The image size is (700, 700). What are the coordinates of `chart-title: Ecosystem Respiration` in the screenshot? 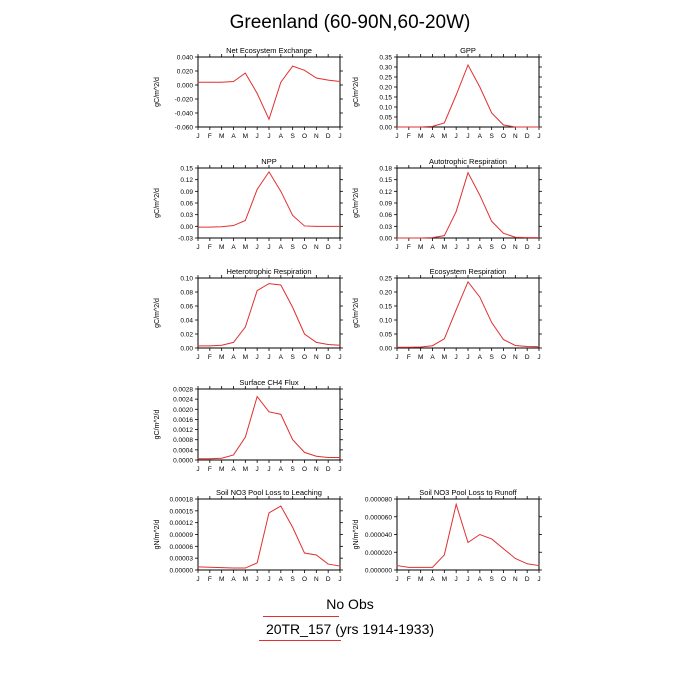 It's located at (468, 271).